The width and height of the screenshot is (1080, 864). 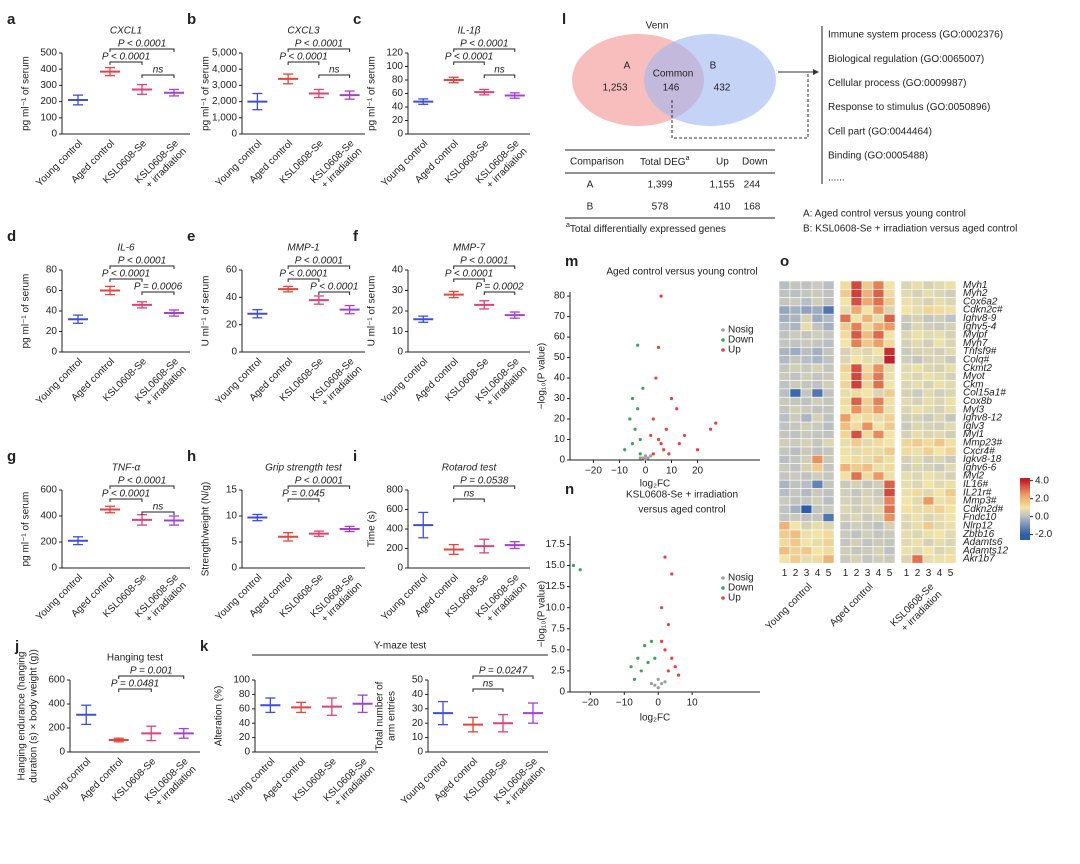 What do you see at coordinates (663, 162) in the screenshot?
I see `header-text: Total DEG` at bounding box center [663, 162].